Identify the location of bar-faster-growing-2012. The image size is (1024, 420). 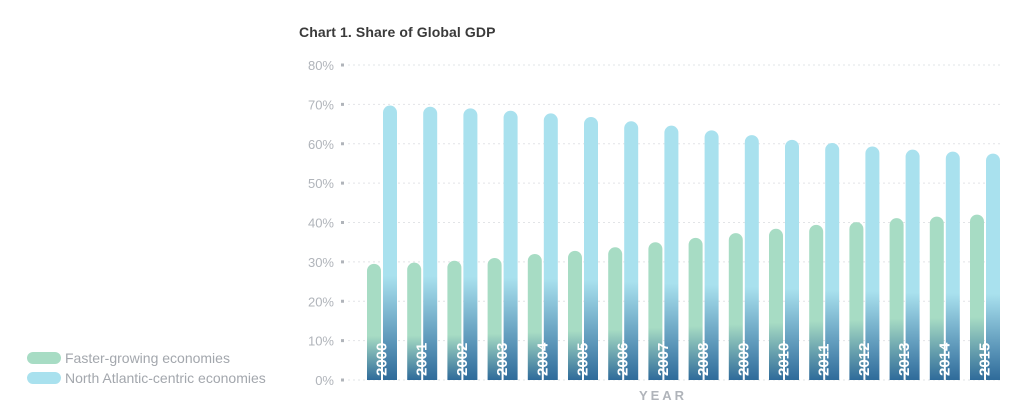
(856, 301).